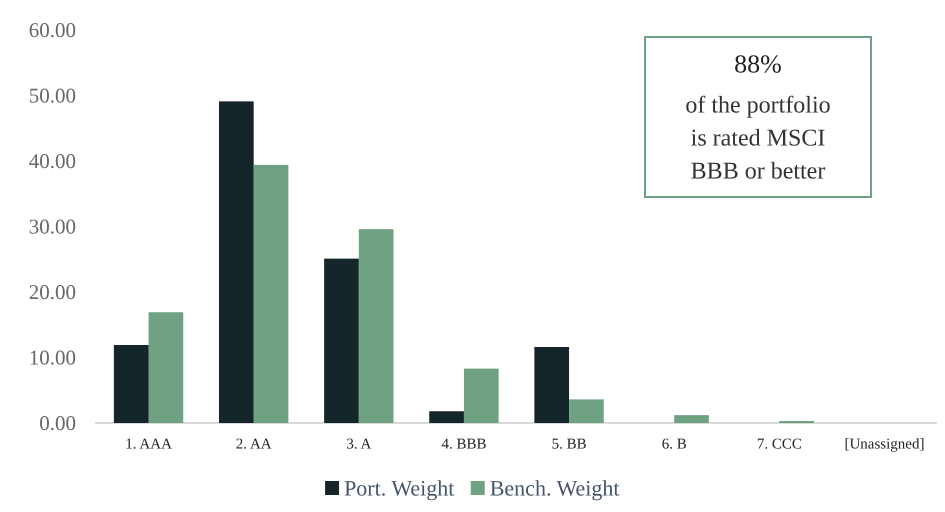 This screenshot has width=945, height=512. Describe the element at coordinates (779, 444) in the screenshot. I see `x-tick-label: 7. CCC` at that location.